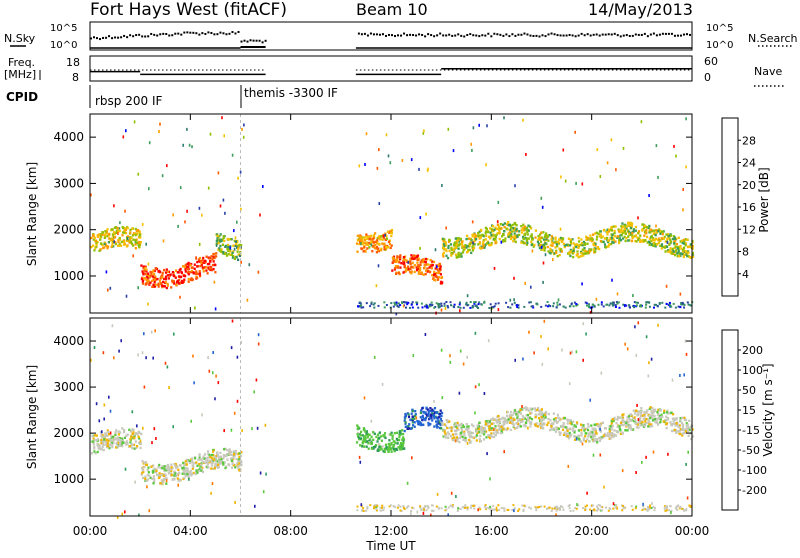  I want to click on echo-cell-2012, so click(514, 511).